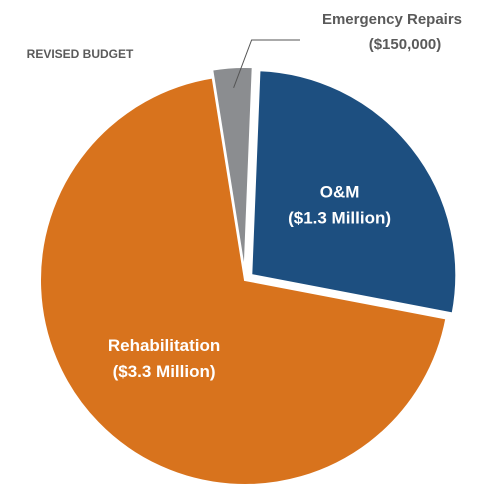  Describe the element at coordinates (164, 345) in the screenshot. I see `slice-label: Rehabilitation` at that location.